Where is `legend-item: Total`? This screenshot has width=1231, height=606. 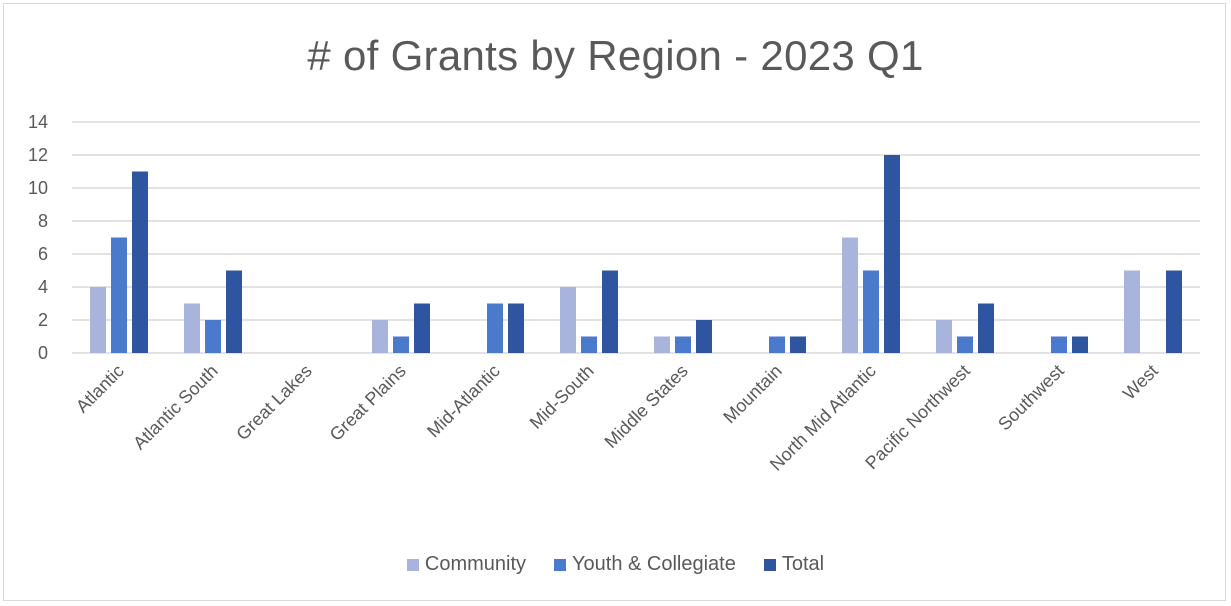
legend-item: Total is located at coordinates (794, 564).